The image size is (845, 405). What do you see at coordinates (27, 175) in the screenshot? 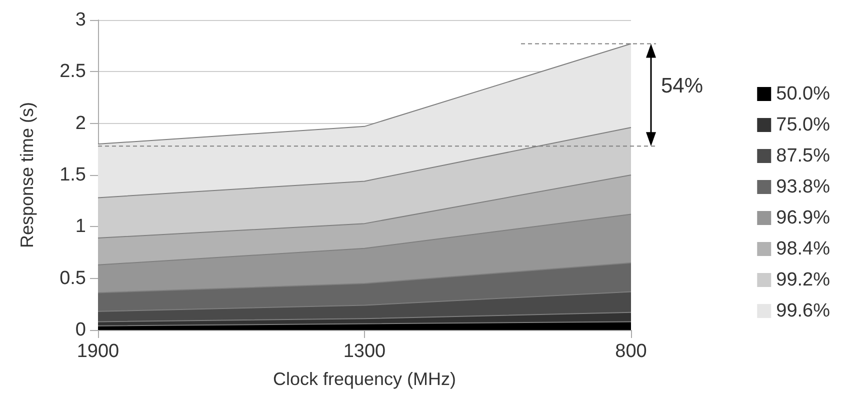
I see `y-axis-title: Response time (s)` at bounding box center [27, 175].